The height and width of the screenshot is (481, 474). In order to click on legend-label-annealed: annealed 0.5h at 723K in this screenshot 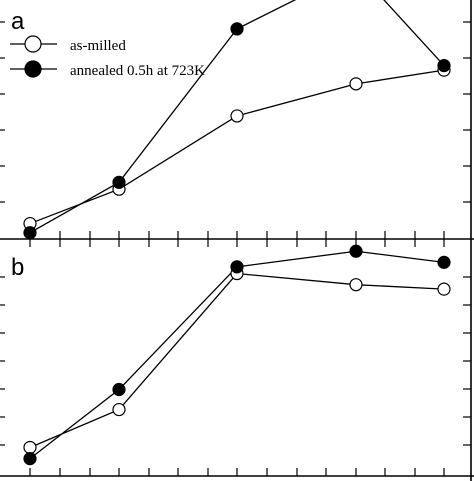, I will do `click(137, 71)`.